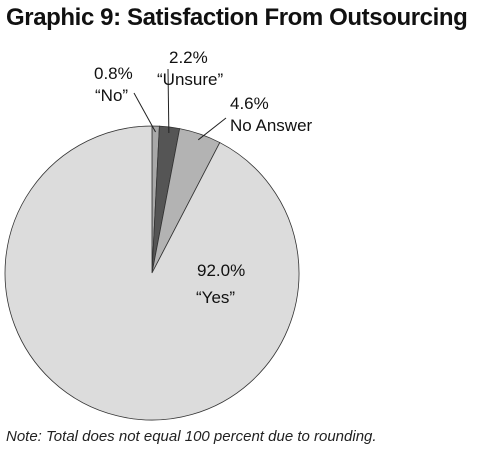 The height and width of the screenshot is (454, 480). What do you see at coordinates (144, 112) in the screenshot?
I see `leader-line-no` at bounding box center [144, 112].